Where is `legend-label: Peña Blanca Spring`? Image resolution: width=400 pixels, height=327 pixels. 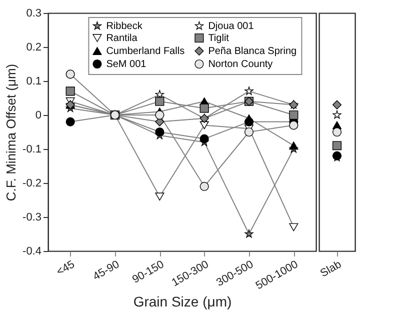 legend-label: Peña Blanca Spring is located at coordinates (252, 51).